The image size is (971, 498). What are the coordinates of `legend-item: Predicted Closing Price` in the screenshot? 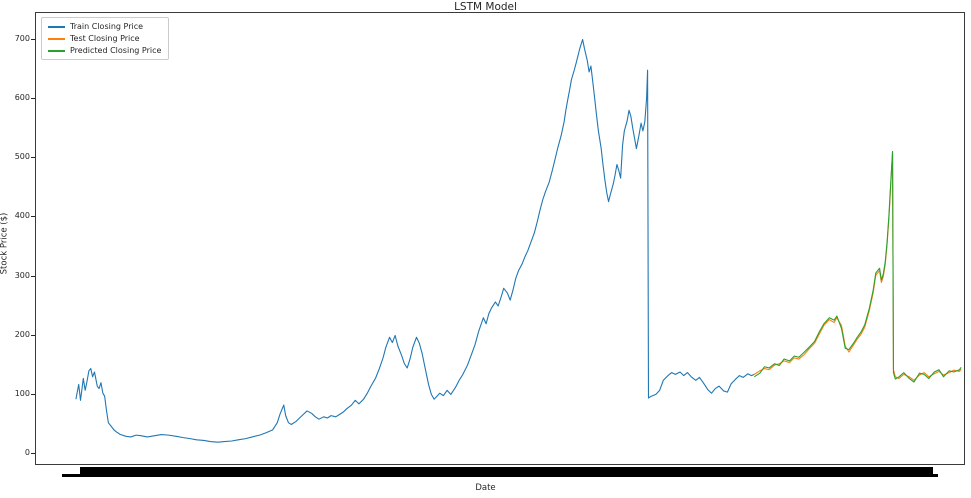 It's located at (104, 50).